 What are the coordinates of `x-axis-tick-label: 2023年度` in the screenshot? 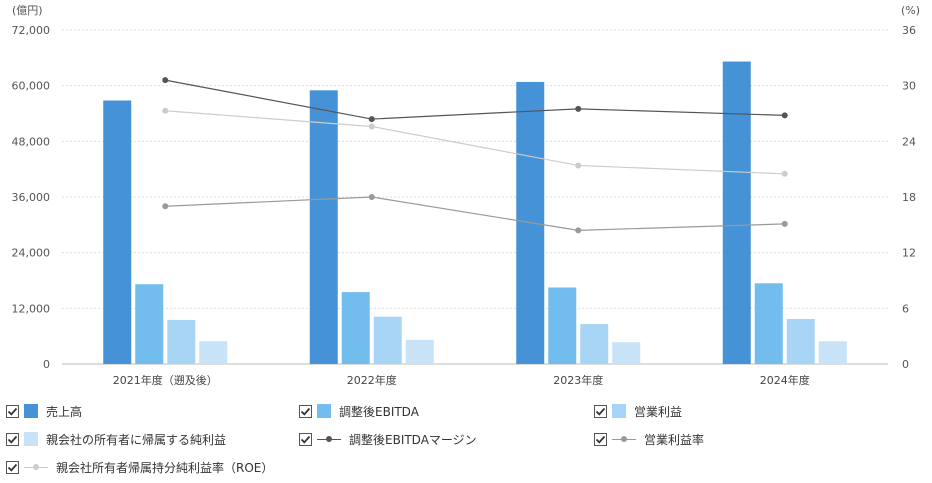 It's located at (578, 380).